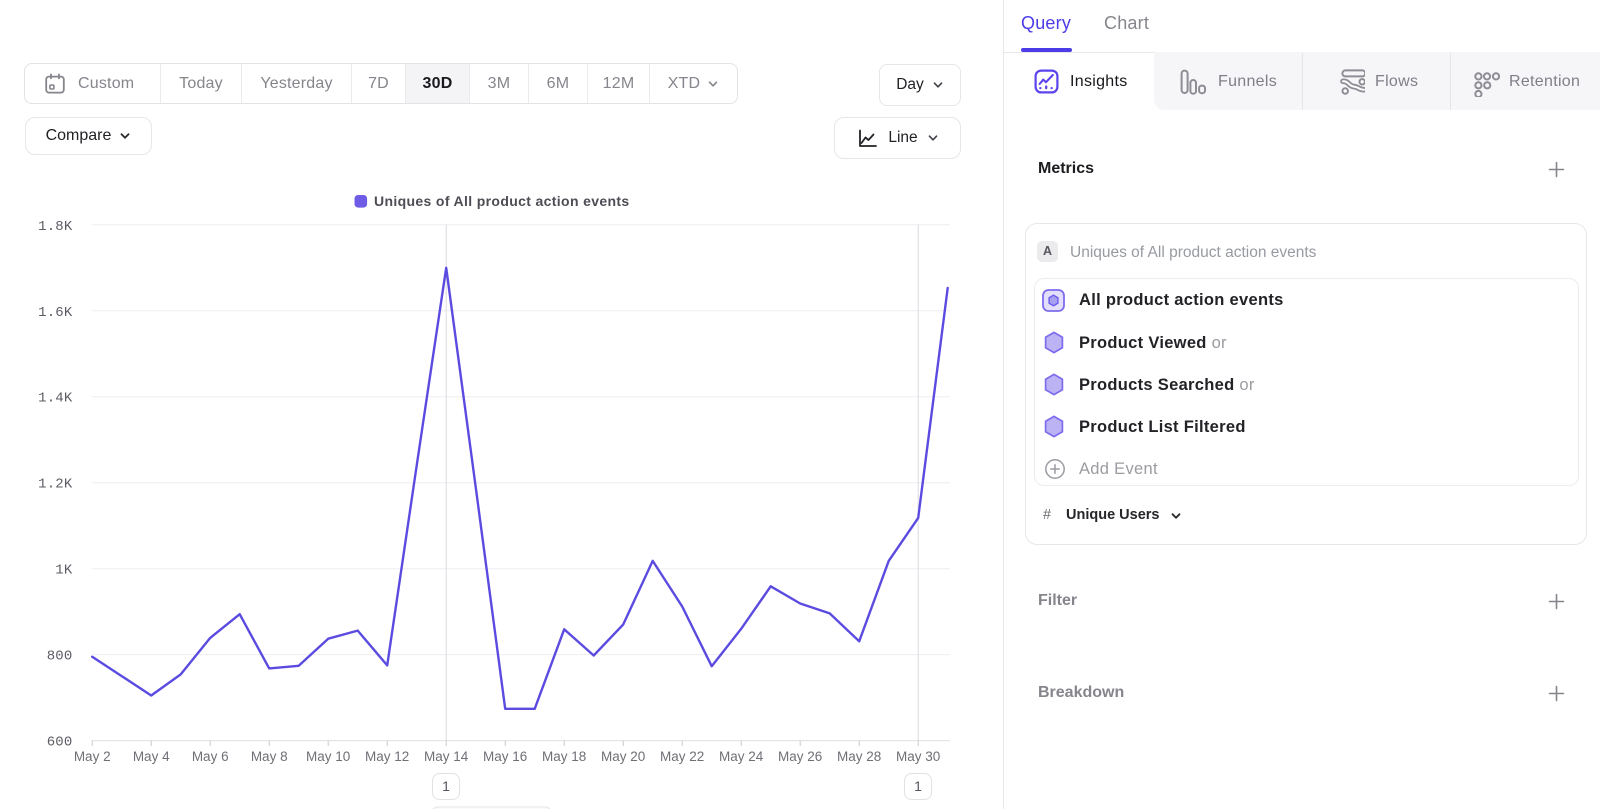  Describe the element at coordinates (55, 313) in the screenshot. I see `svg-text: 1.6K` at that location.